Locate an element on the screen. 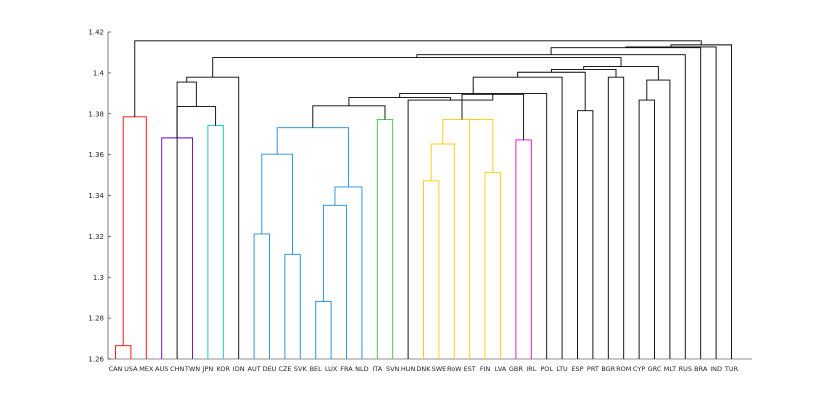 The height and width of the screenshot is (404, 830). leaf-label: HUN is located at coordinates (408, 369).